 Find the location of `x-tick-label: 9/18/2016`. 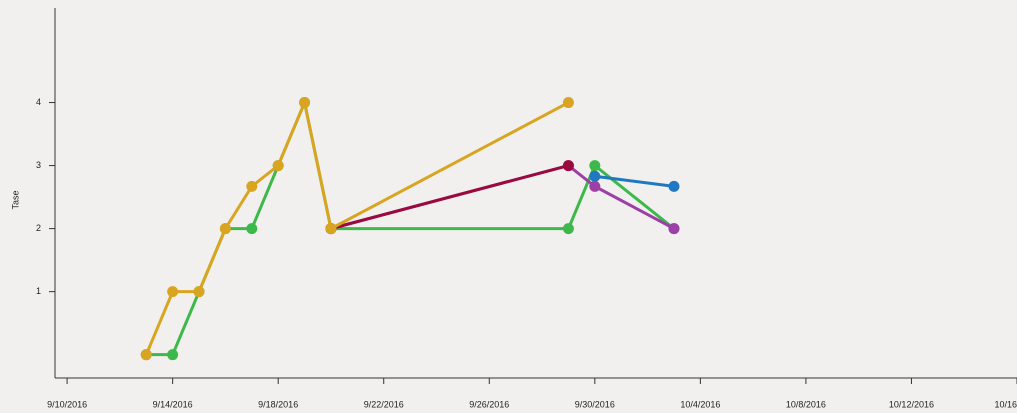

x-tick-label: 9/18/2016 is located at coordinates (278, 404).